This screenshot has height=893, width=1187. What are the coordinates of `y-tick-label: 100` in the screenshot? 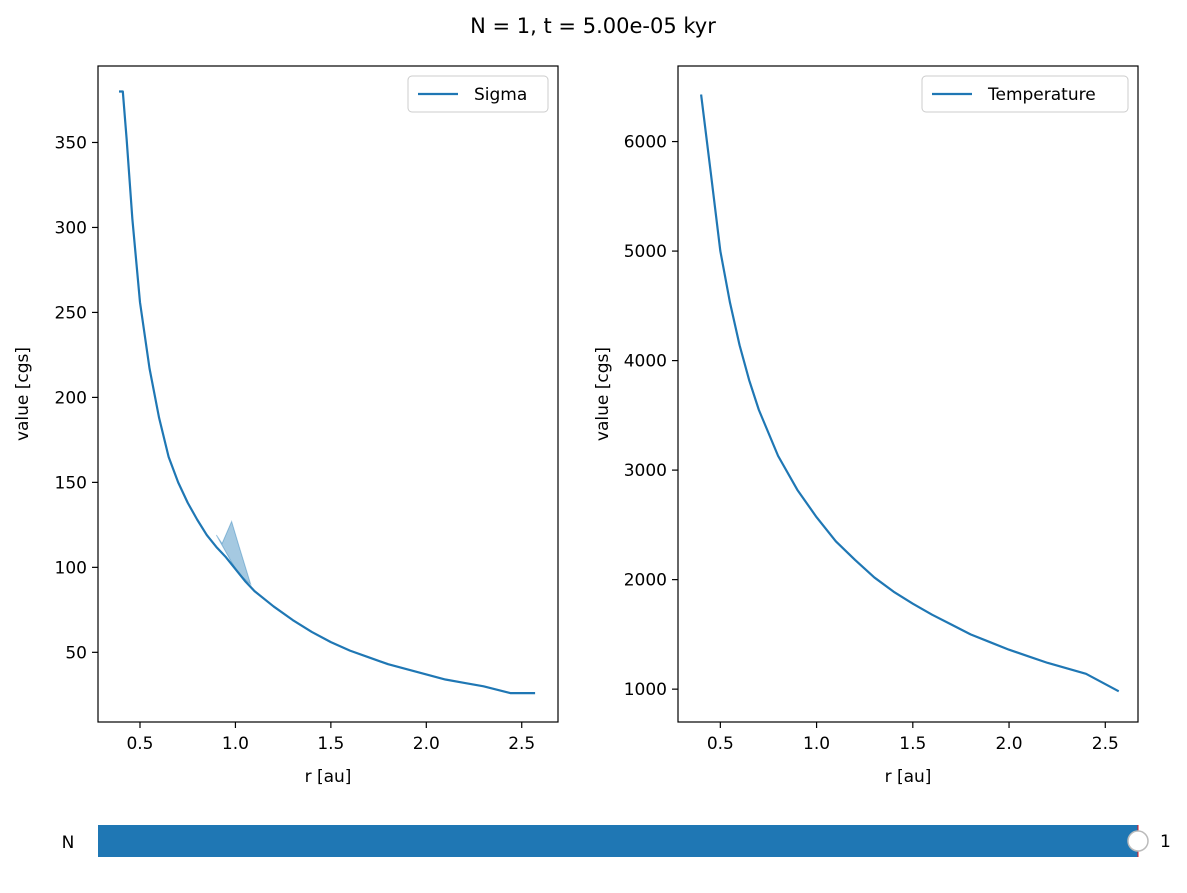 It's located at (71, 568).